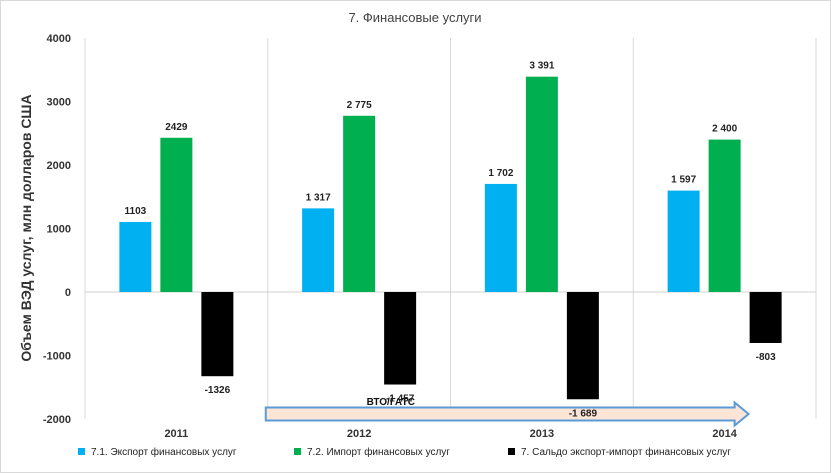 The width and height of the screenshot is (831, 473). I want to click on x-tick-label: 2011, so click(176, 434).